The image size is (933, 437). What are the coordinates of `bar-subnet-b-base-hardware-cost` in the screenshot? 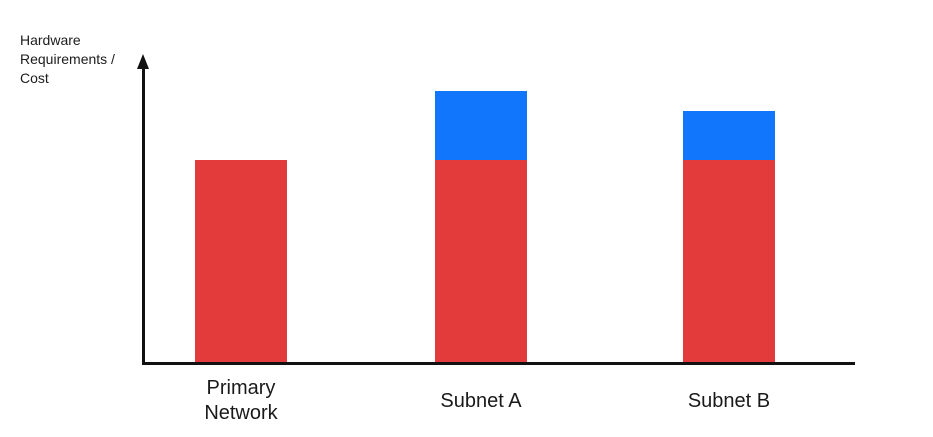 It's located at (729, 261).